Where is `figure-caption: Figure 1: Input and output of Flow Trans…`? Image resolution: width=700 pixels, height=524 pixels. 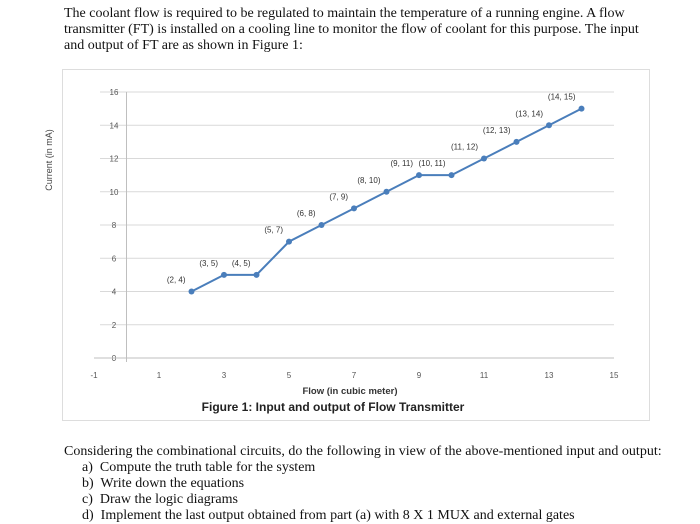 figure-caption: Figure 1: Input and output of Flow Trans… is located at coordinates (333, 407).